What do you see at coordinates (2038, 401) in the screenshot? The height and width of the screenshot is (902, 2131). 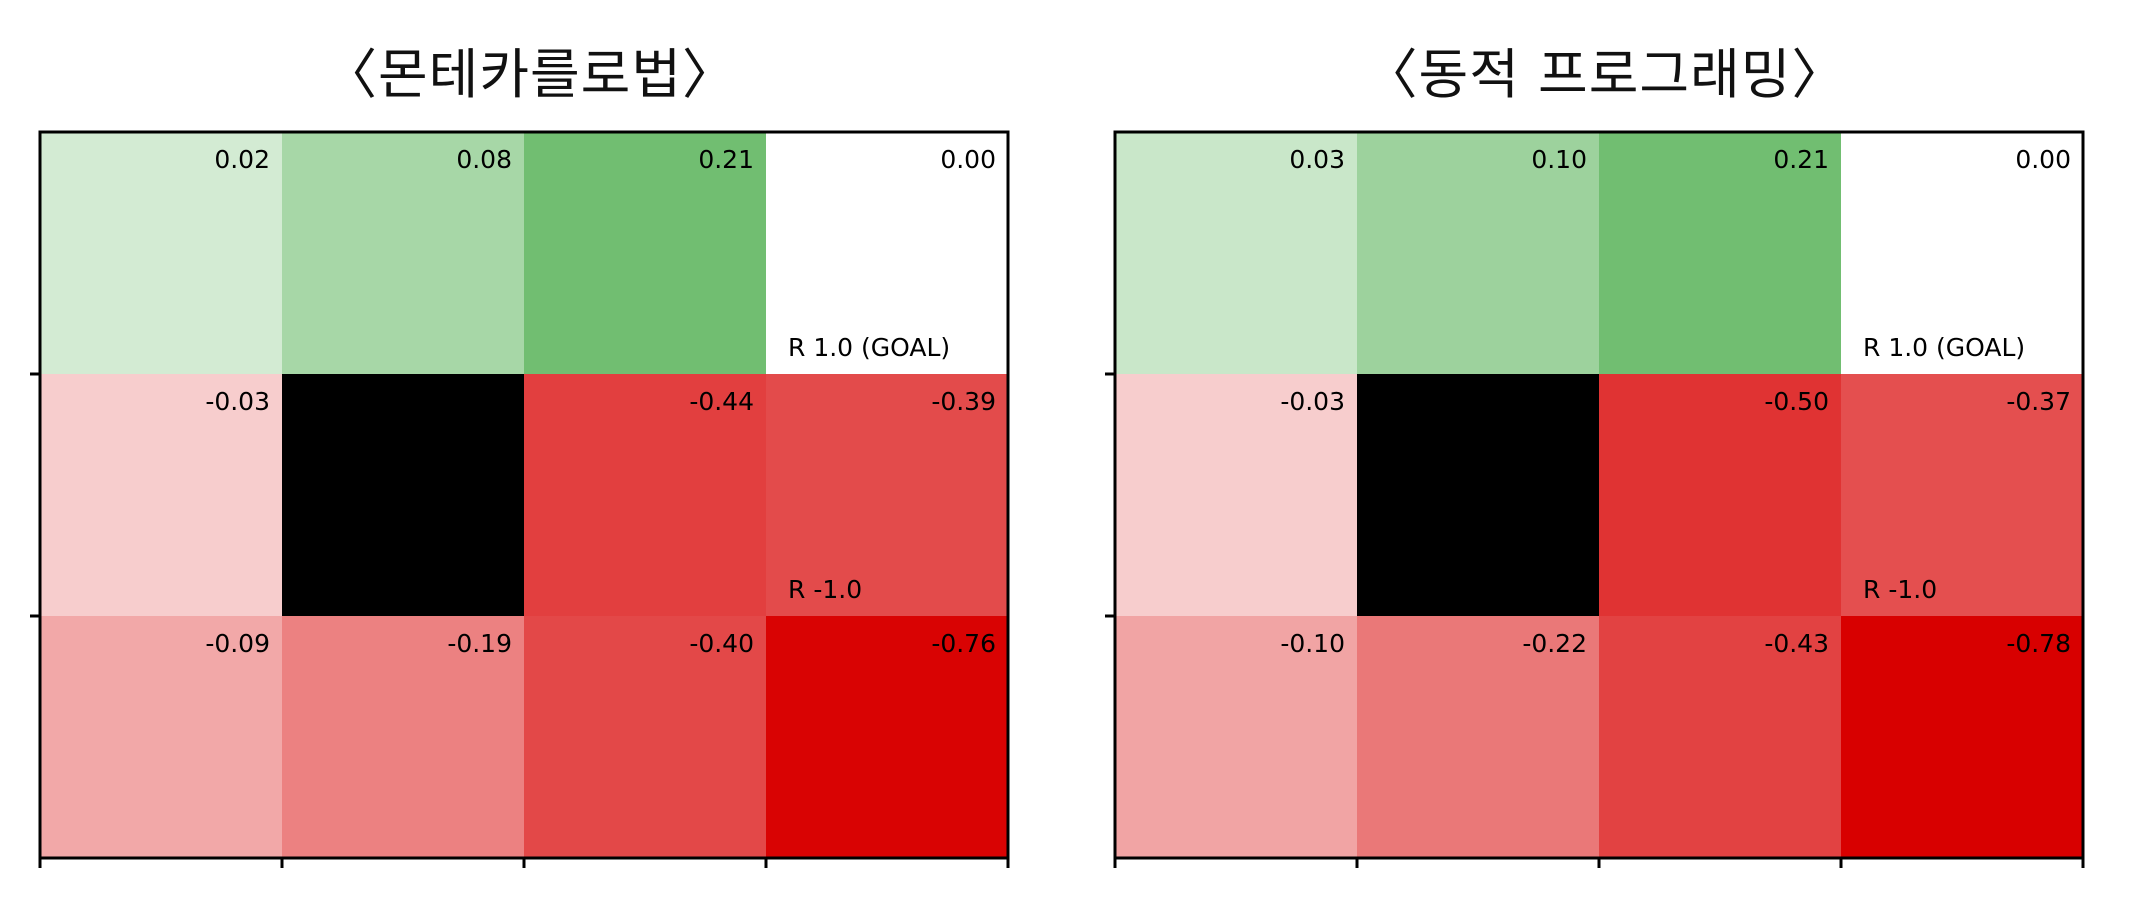 I see `cell-value-label: -0.37` at bounding box center [2038, 401].